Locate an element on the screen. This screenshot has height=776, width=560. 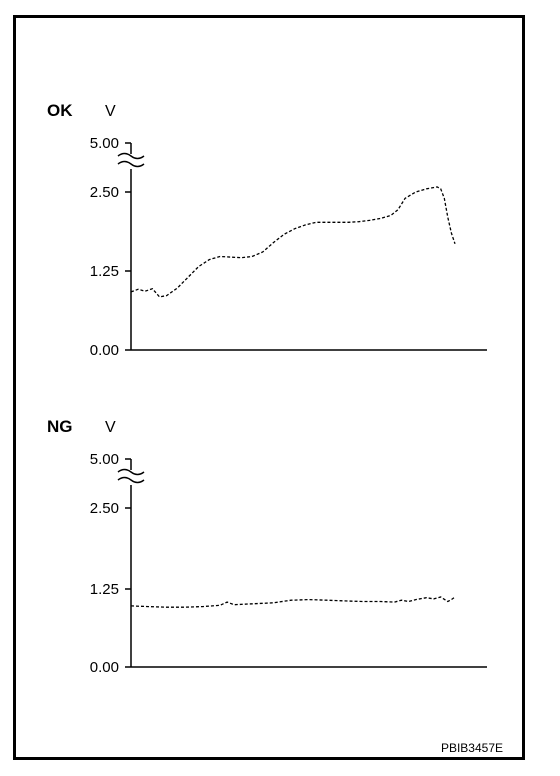
panel-ok-label: OK is located at coordinates (60, 110).